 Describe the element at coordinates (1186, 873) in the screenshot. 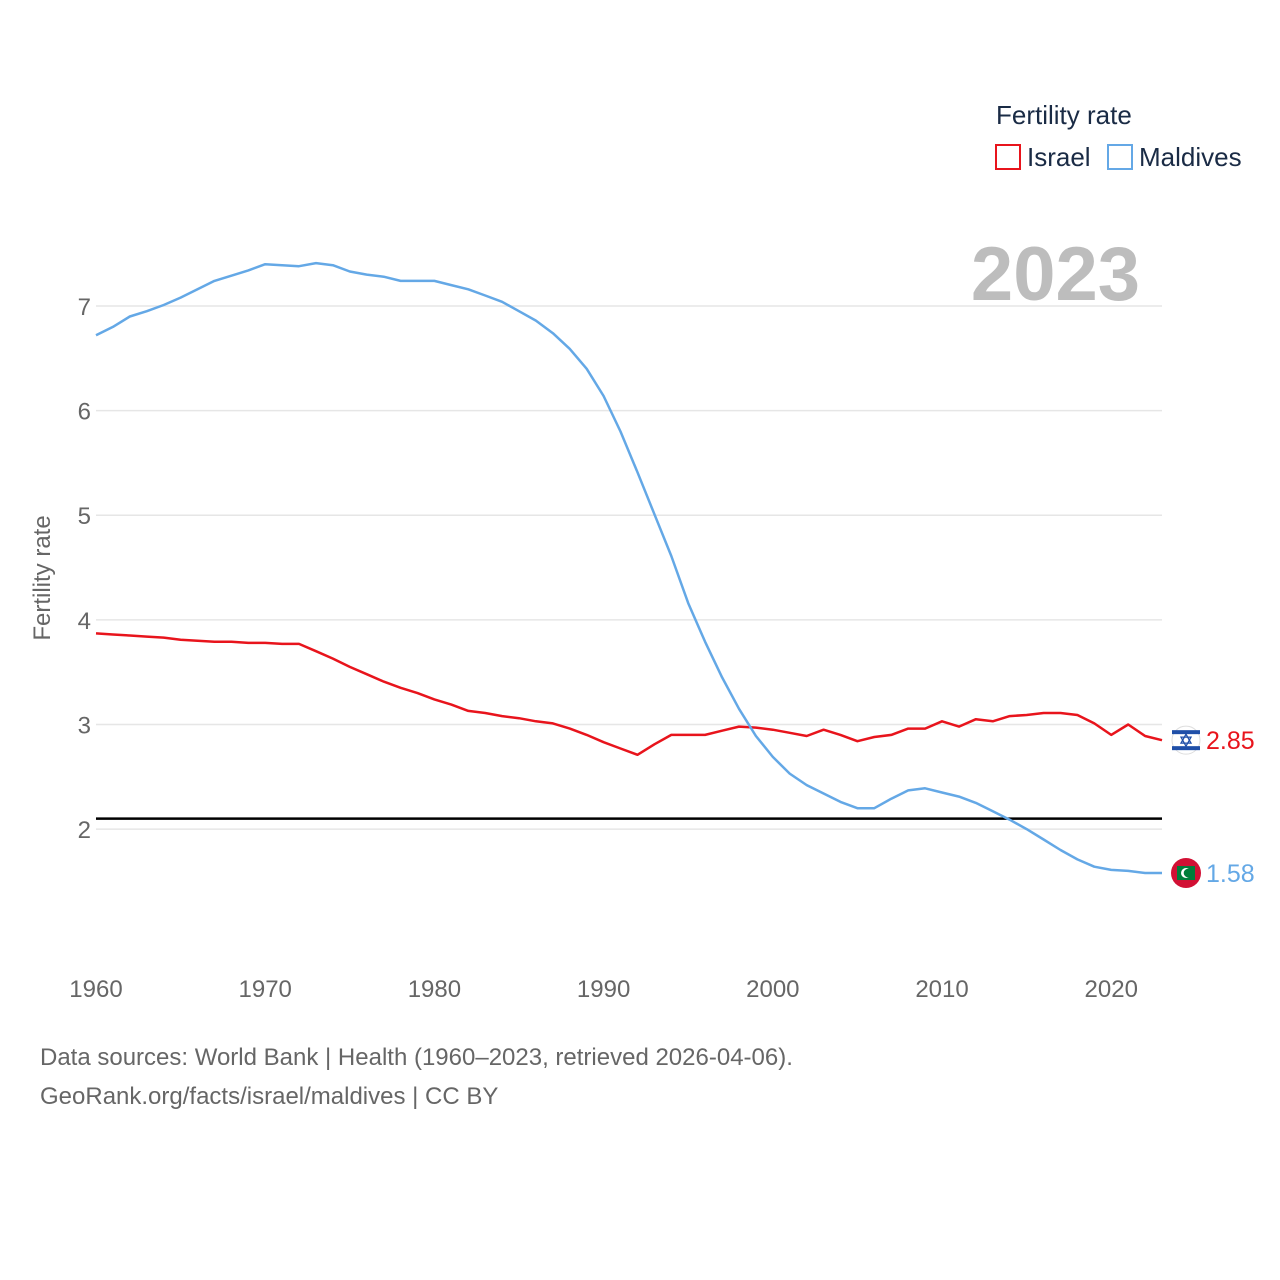

I see `maldives-flag-icon` at that location.